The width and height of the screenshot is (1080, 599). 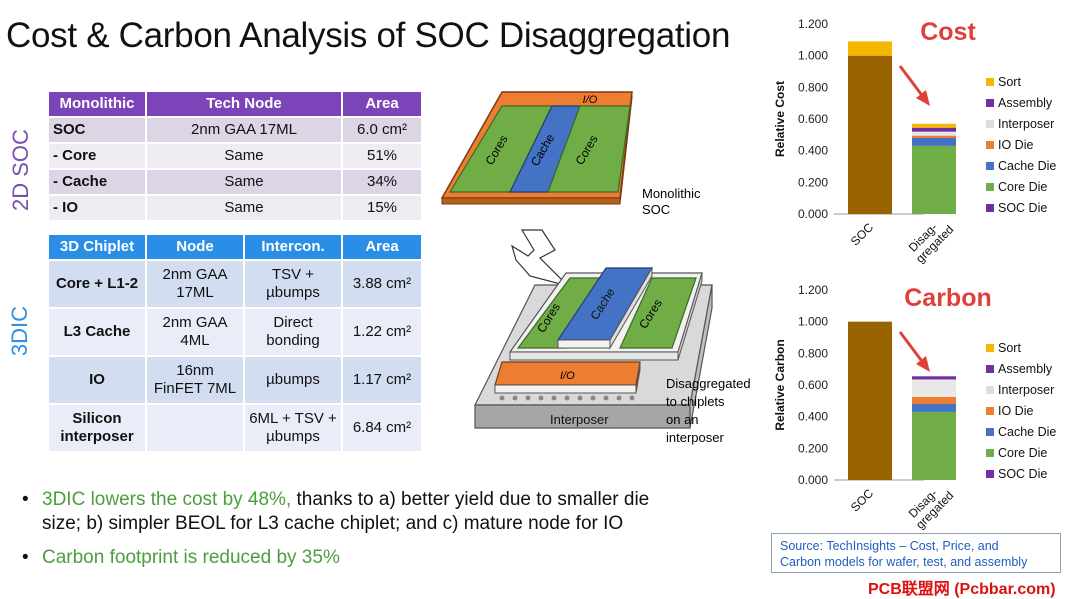 What do you see at coordinates (97, 332) in the screenshot?
I see `row-name: L3 Cache` at bounding box center [97, 332].